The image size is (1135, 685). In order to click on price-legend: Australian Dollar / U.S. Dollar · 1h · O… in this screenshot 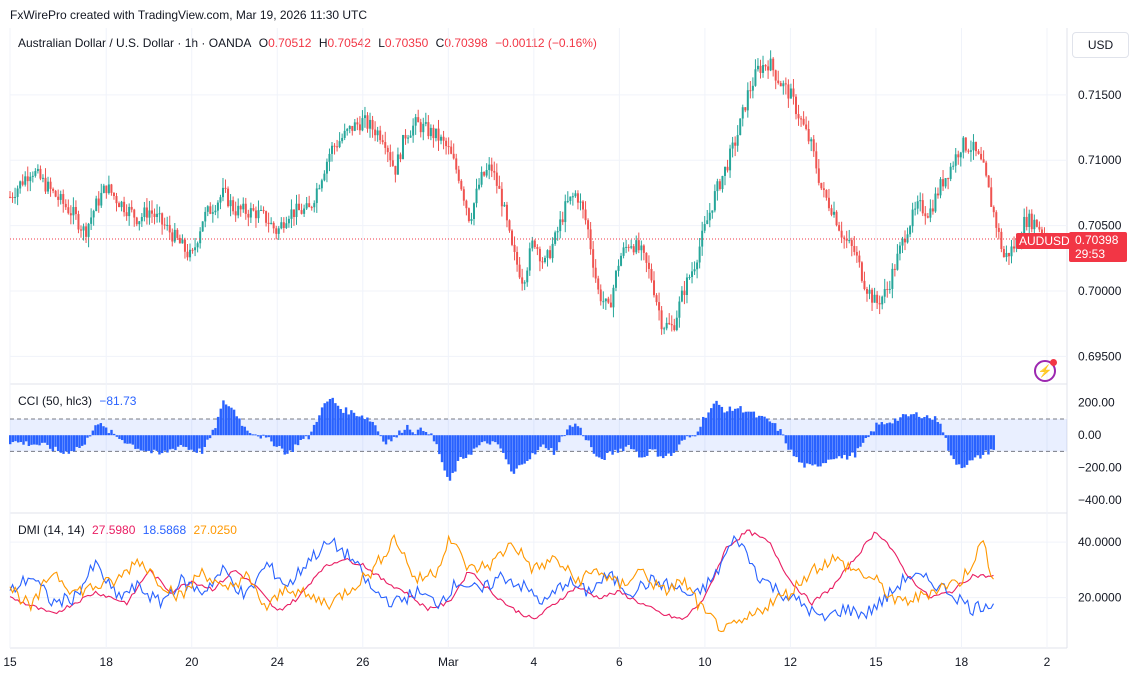, I will do `click(309, 43)`.